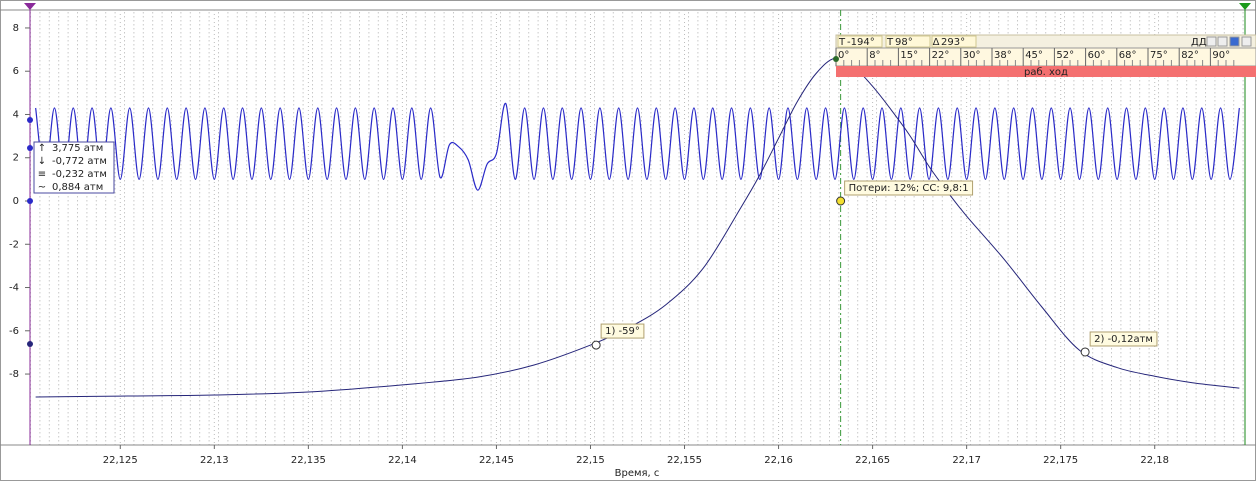 Image resolution: width=1256 pixels, height=481 pixels. What do you see at coordinates (1003, 55) in the screenshot?
I see `ruler-scale-label: 38°` at bounding box center [1003, 55].